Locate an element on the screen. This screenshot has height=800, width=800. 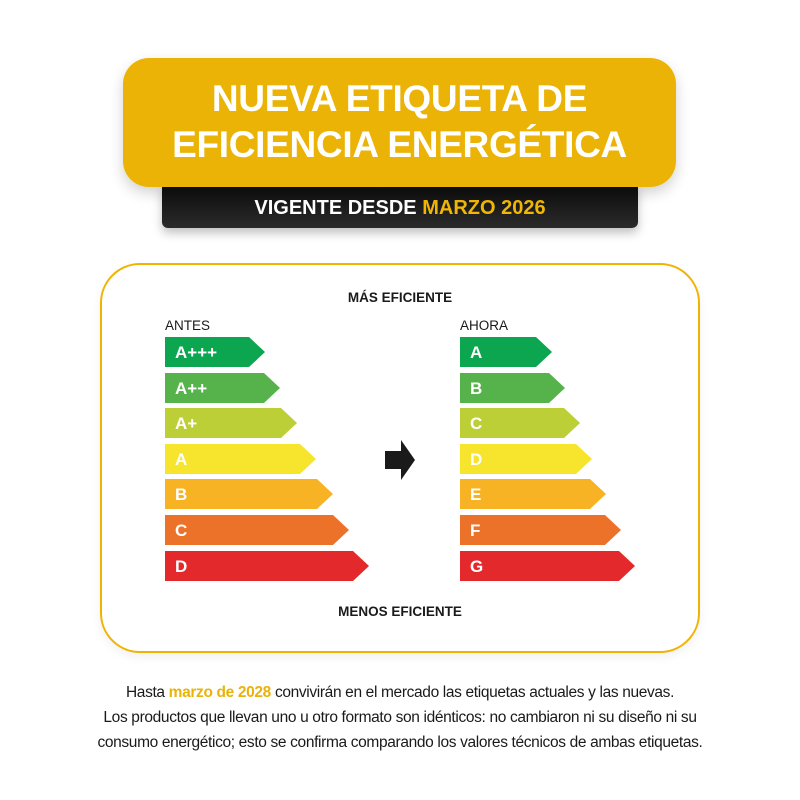
before-class-bar-B: B is located at coordinates (249, 494).